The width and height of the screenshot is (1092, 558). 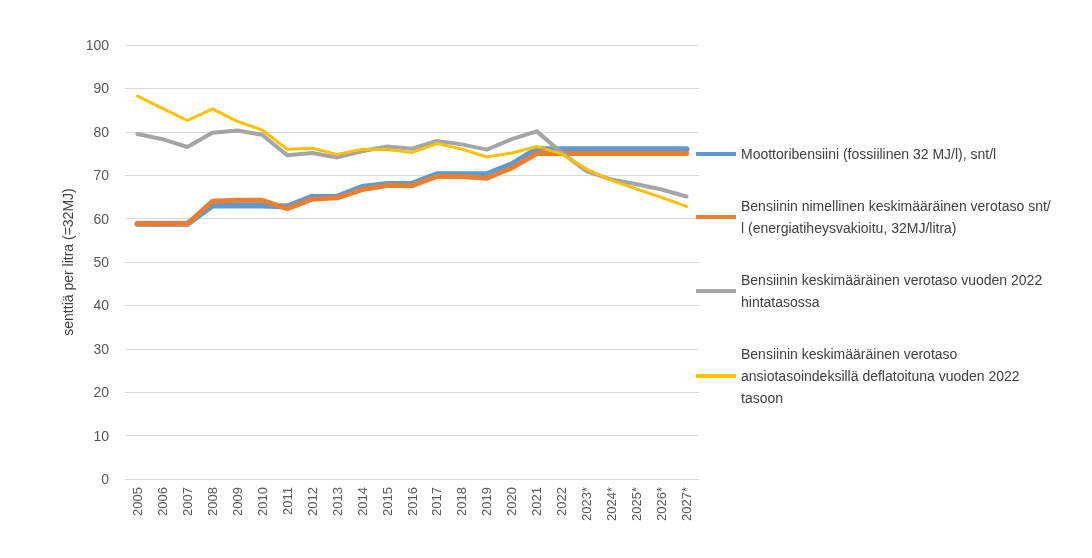 I want to click on x-tick-label: 2024*, so click(x=612, y=504).